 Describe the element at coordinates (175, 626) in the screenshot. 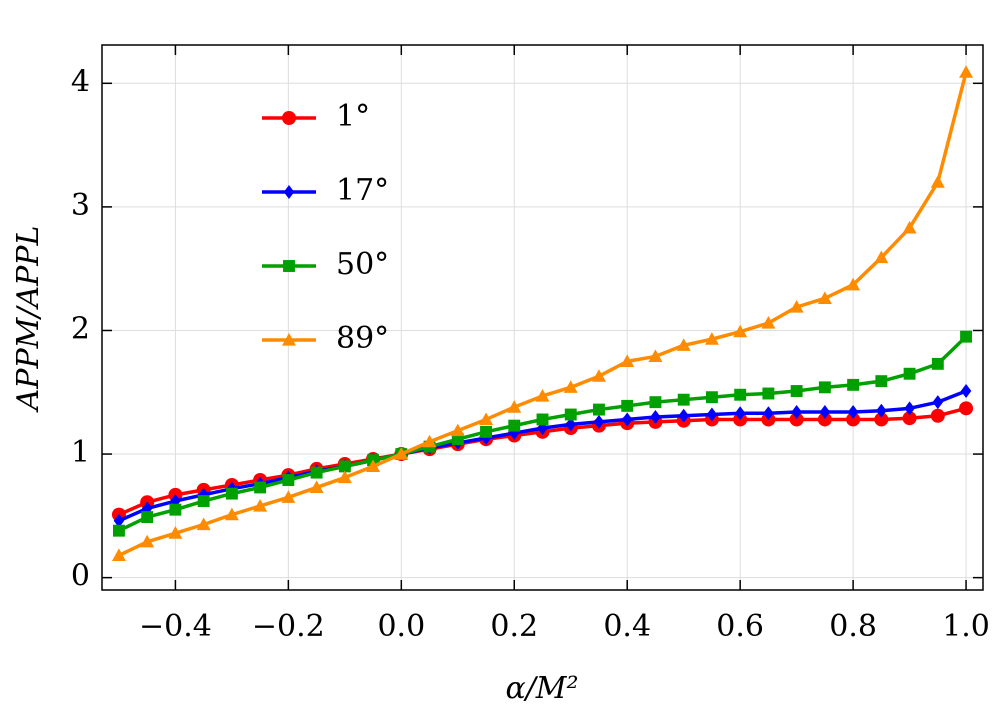

I see `x-tick-label: −0.4` at that location.